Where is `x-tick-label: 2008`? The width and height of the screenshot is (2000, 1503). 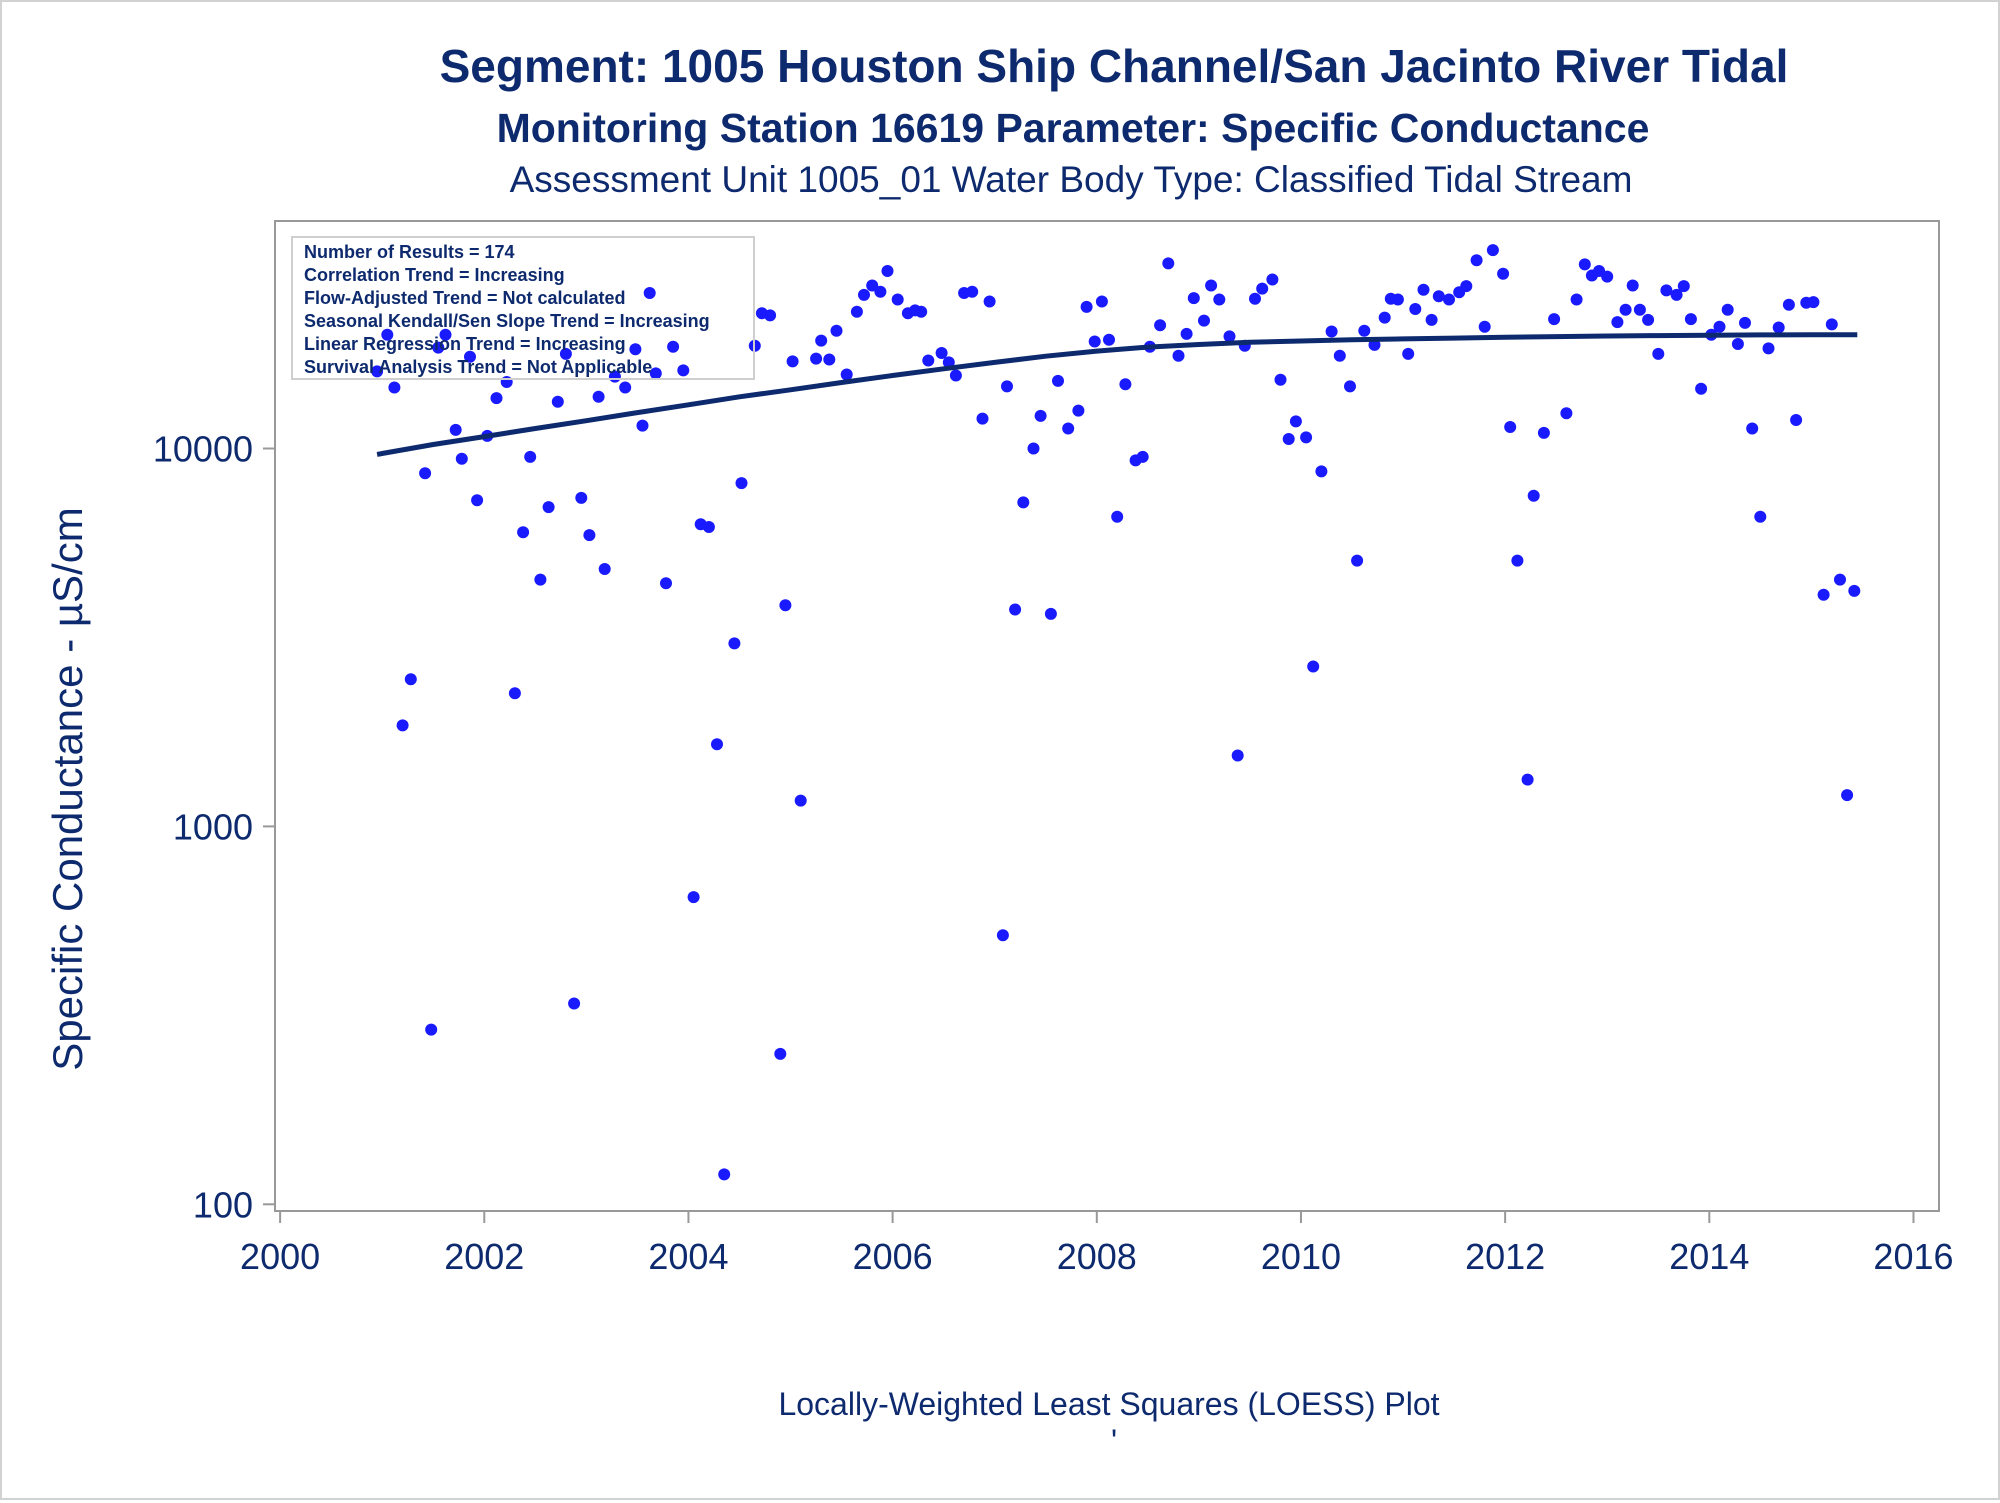
x-tick-label: 2008 is located at coordinates (1097, 1256).